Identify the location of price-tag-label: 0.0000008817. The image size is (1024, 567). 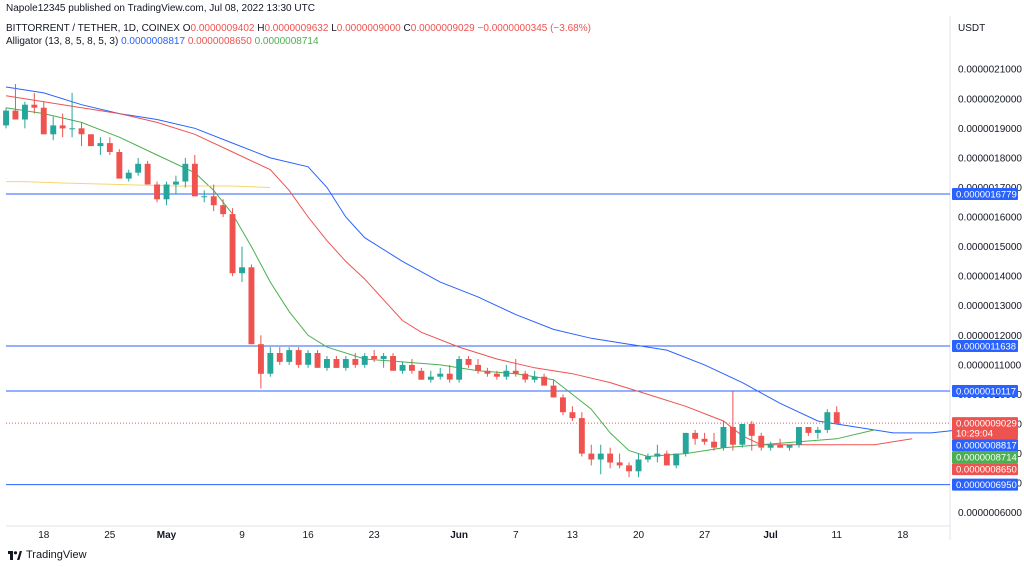
(986, 446).